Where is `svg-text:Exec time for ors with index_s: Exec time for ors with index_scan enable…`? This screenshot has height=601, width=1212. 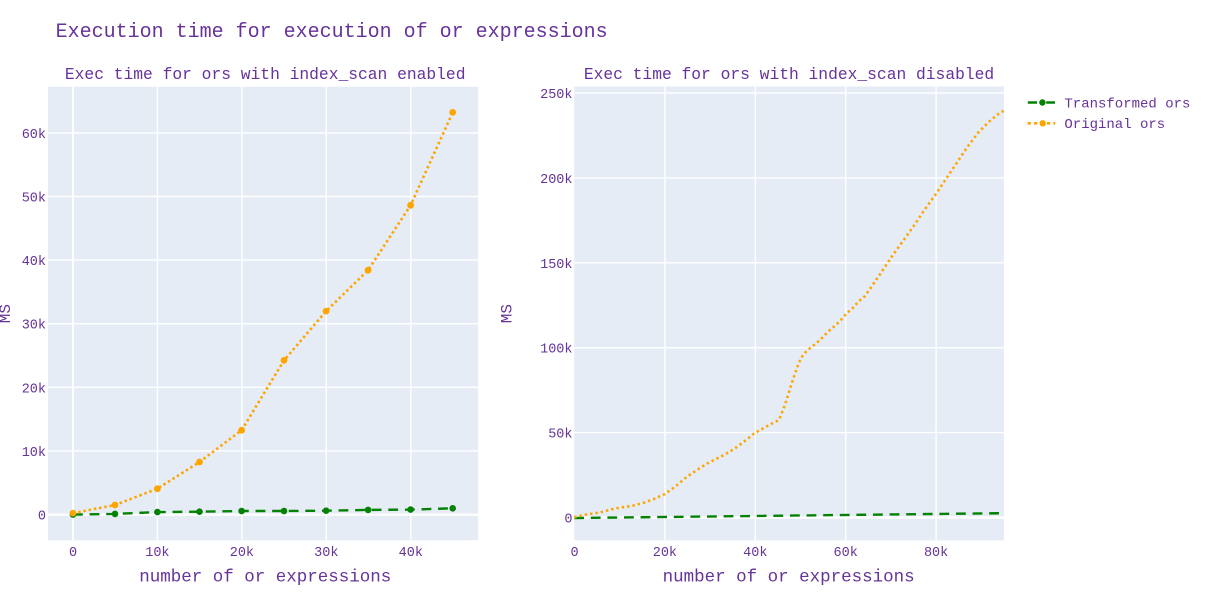
svg-text:Exec time for ors with index_s: Exec time for ors with index_scan enable… is located at coordinates (265, 74).